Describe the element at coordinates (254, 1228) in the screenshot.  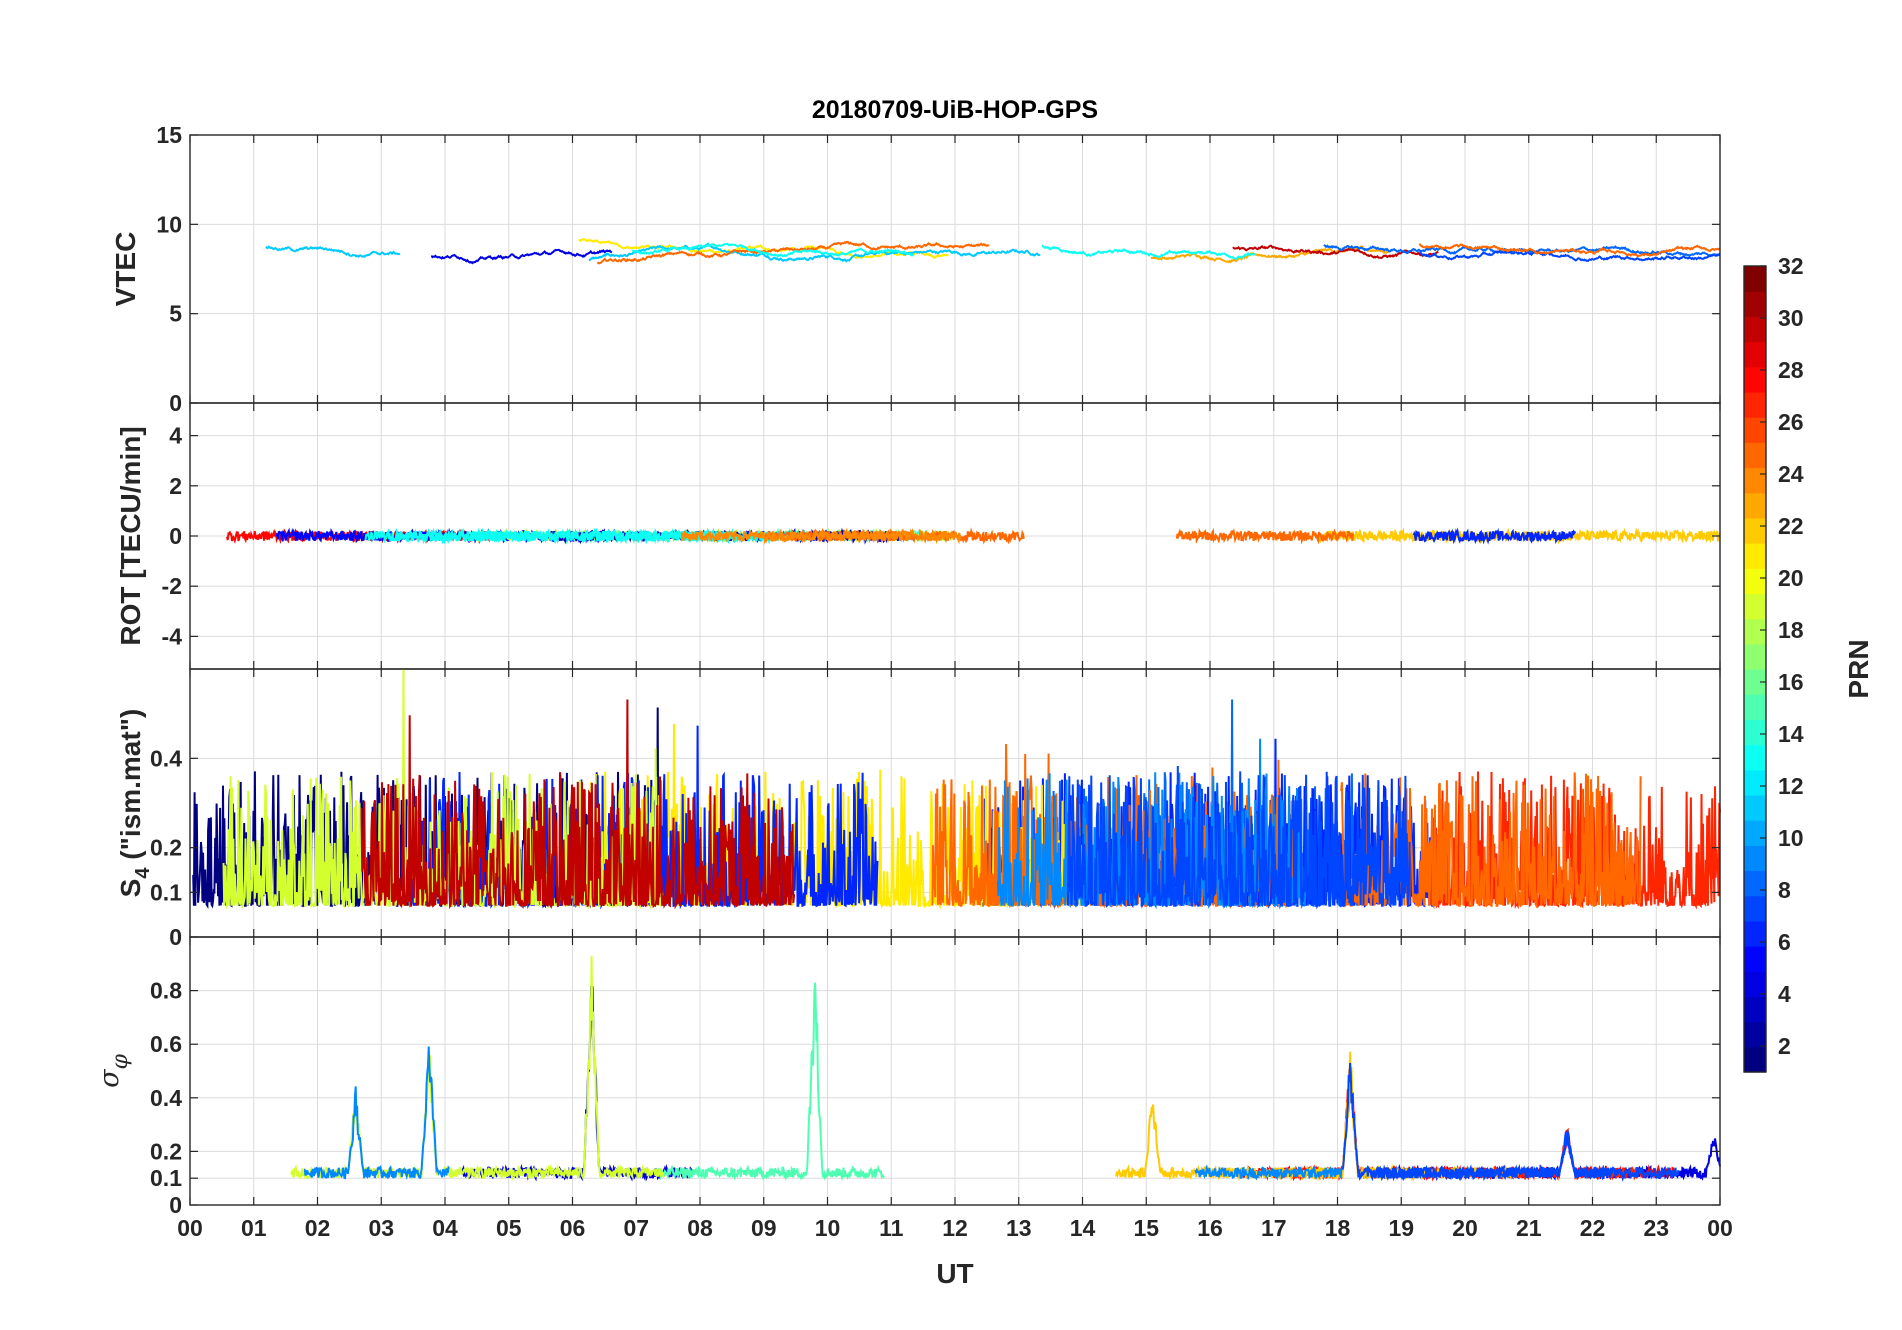
I see `x-tick-label: 01` at that location.